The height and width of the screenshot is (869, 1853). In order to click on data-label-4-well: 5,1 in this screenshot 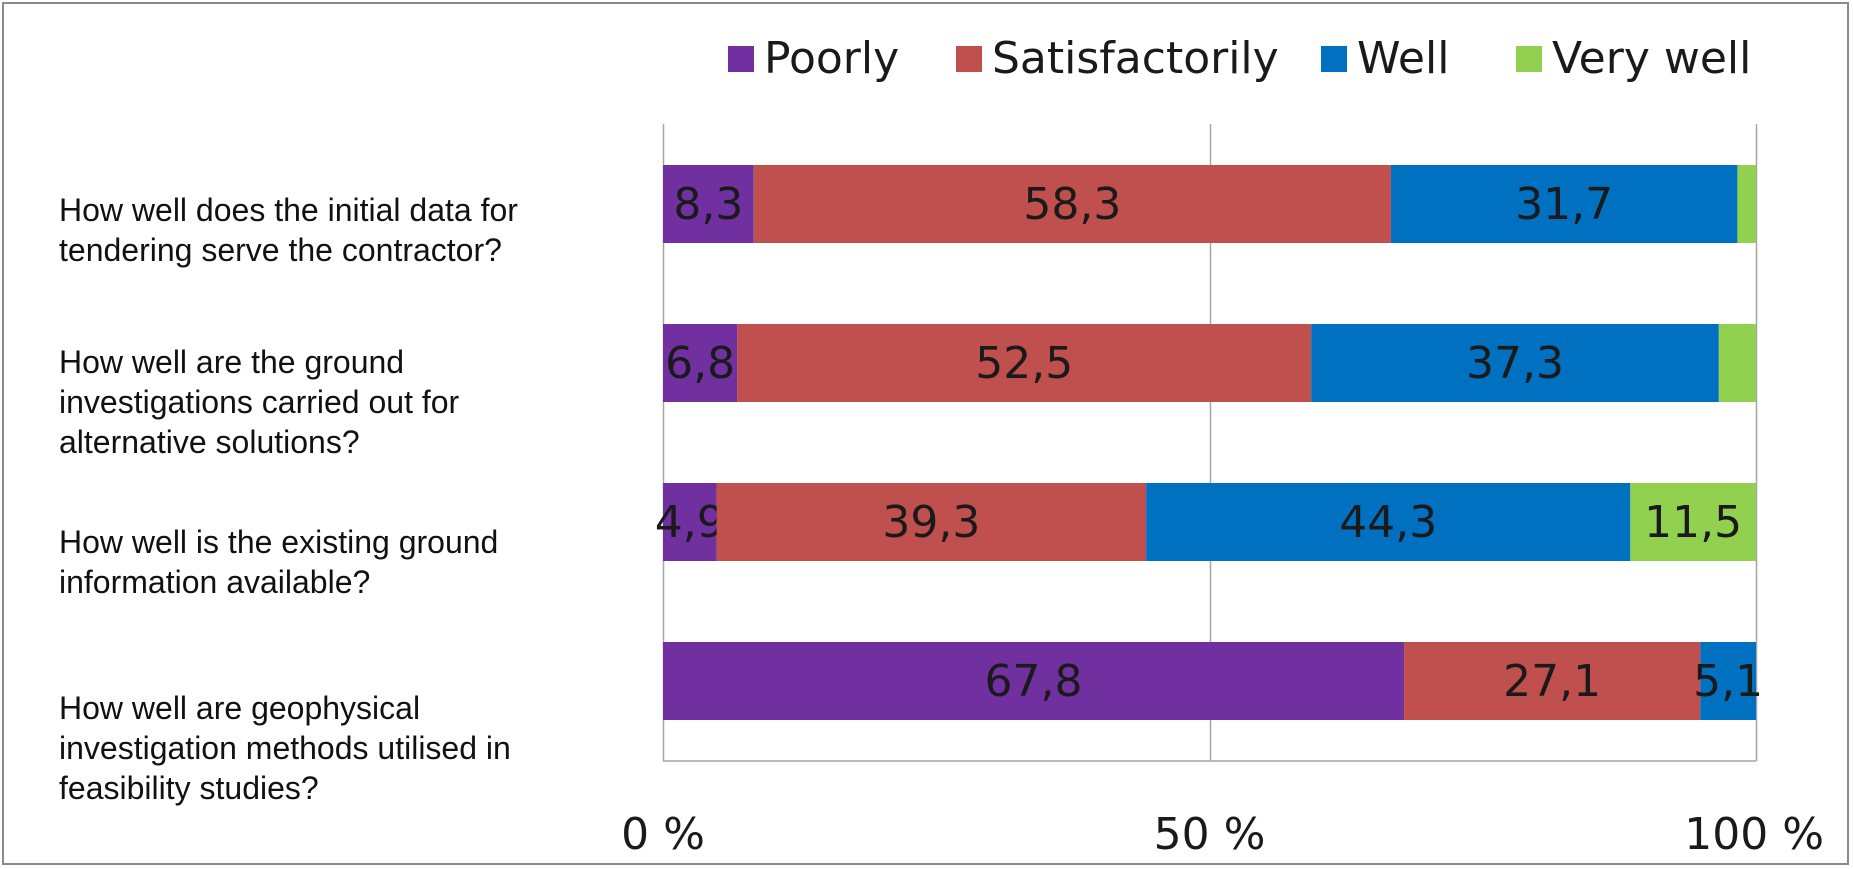, I will do `click(1728, 681)`.